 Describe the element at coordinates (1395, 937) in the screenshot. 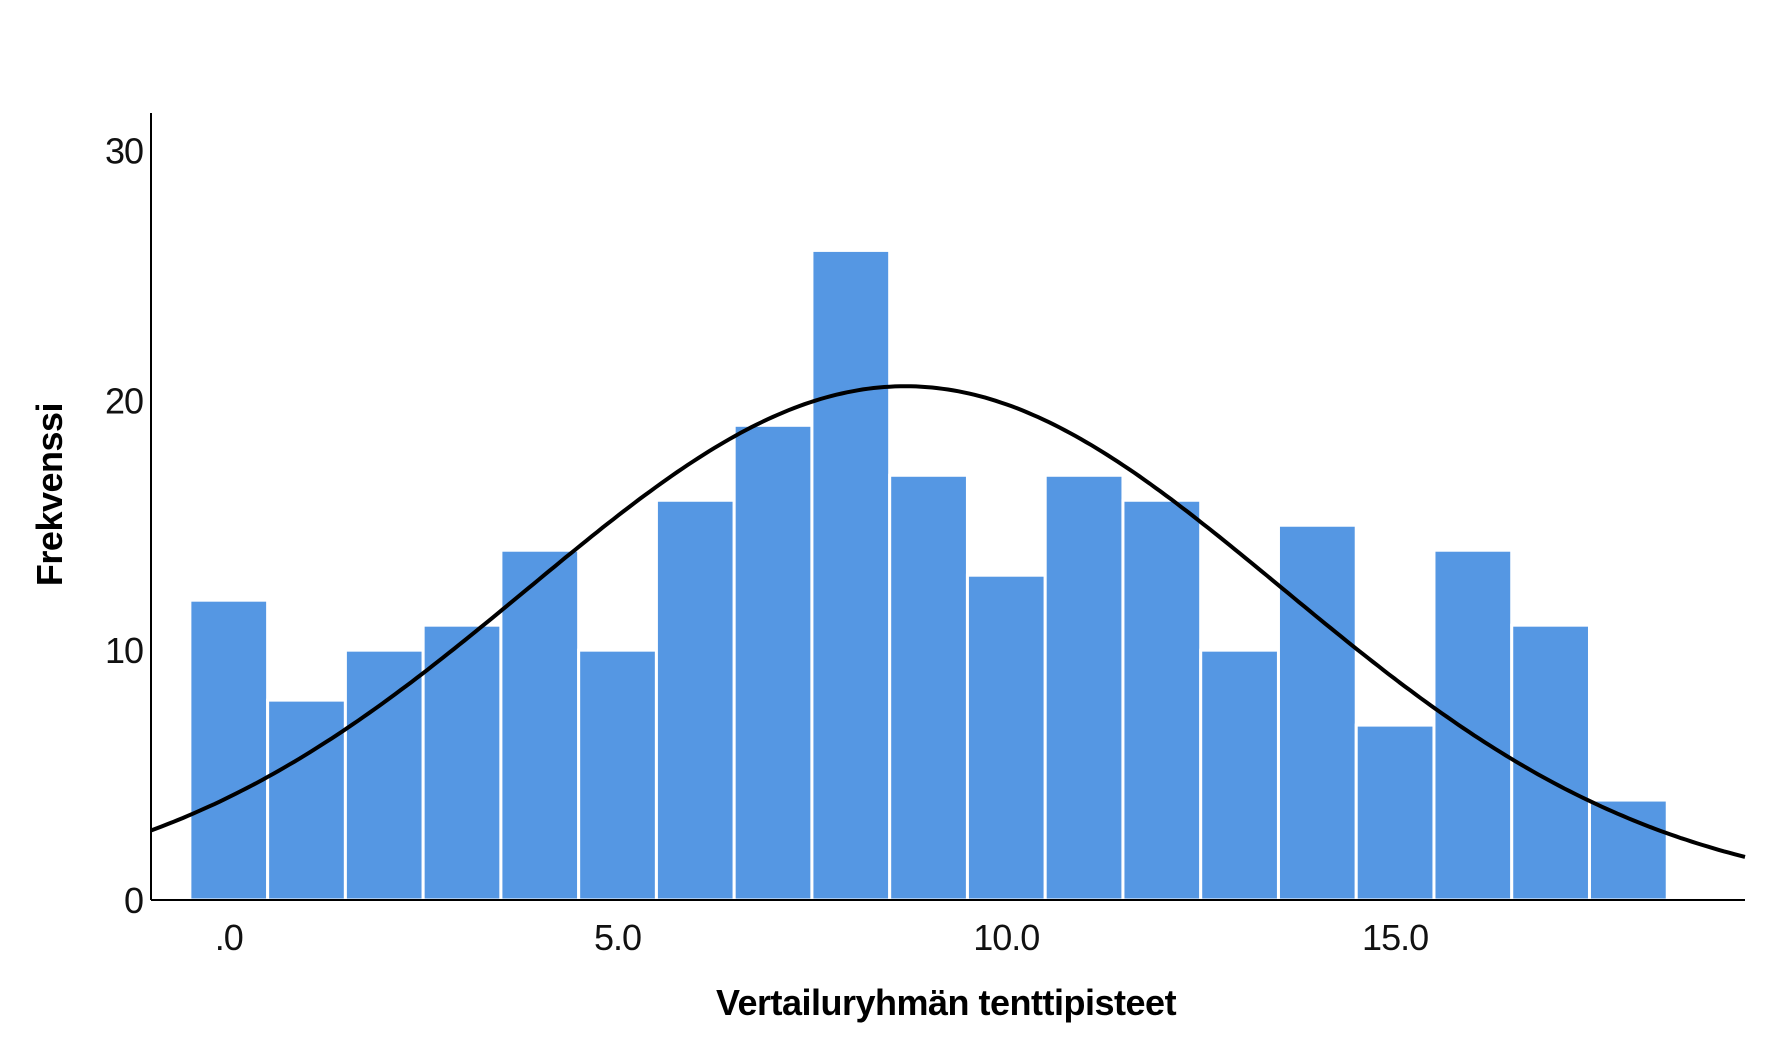

I see `x-tick-label: 15.0` at that location.